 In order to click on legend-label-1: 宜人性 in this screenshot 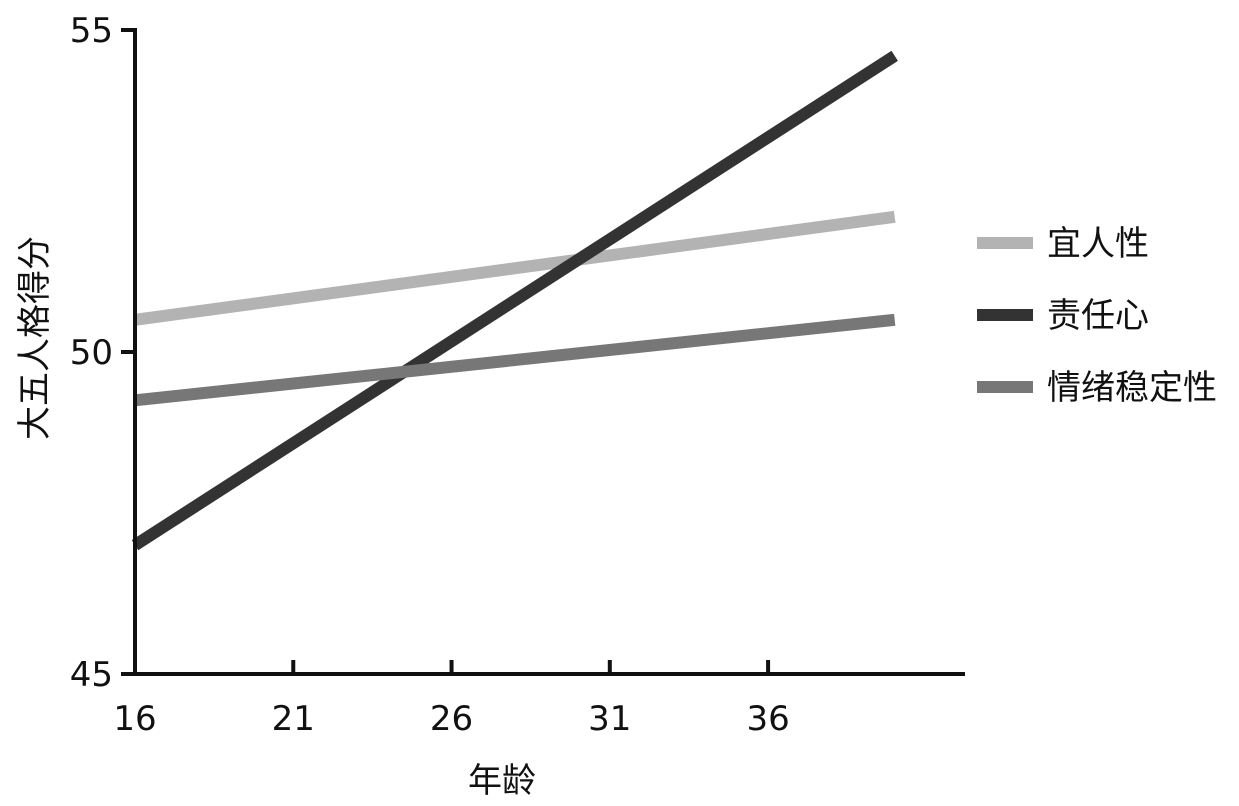, I will do `click(1098, 244)`.